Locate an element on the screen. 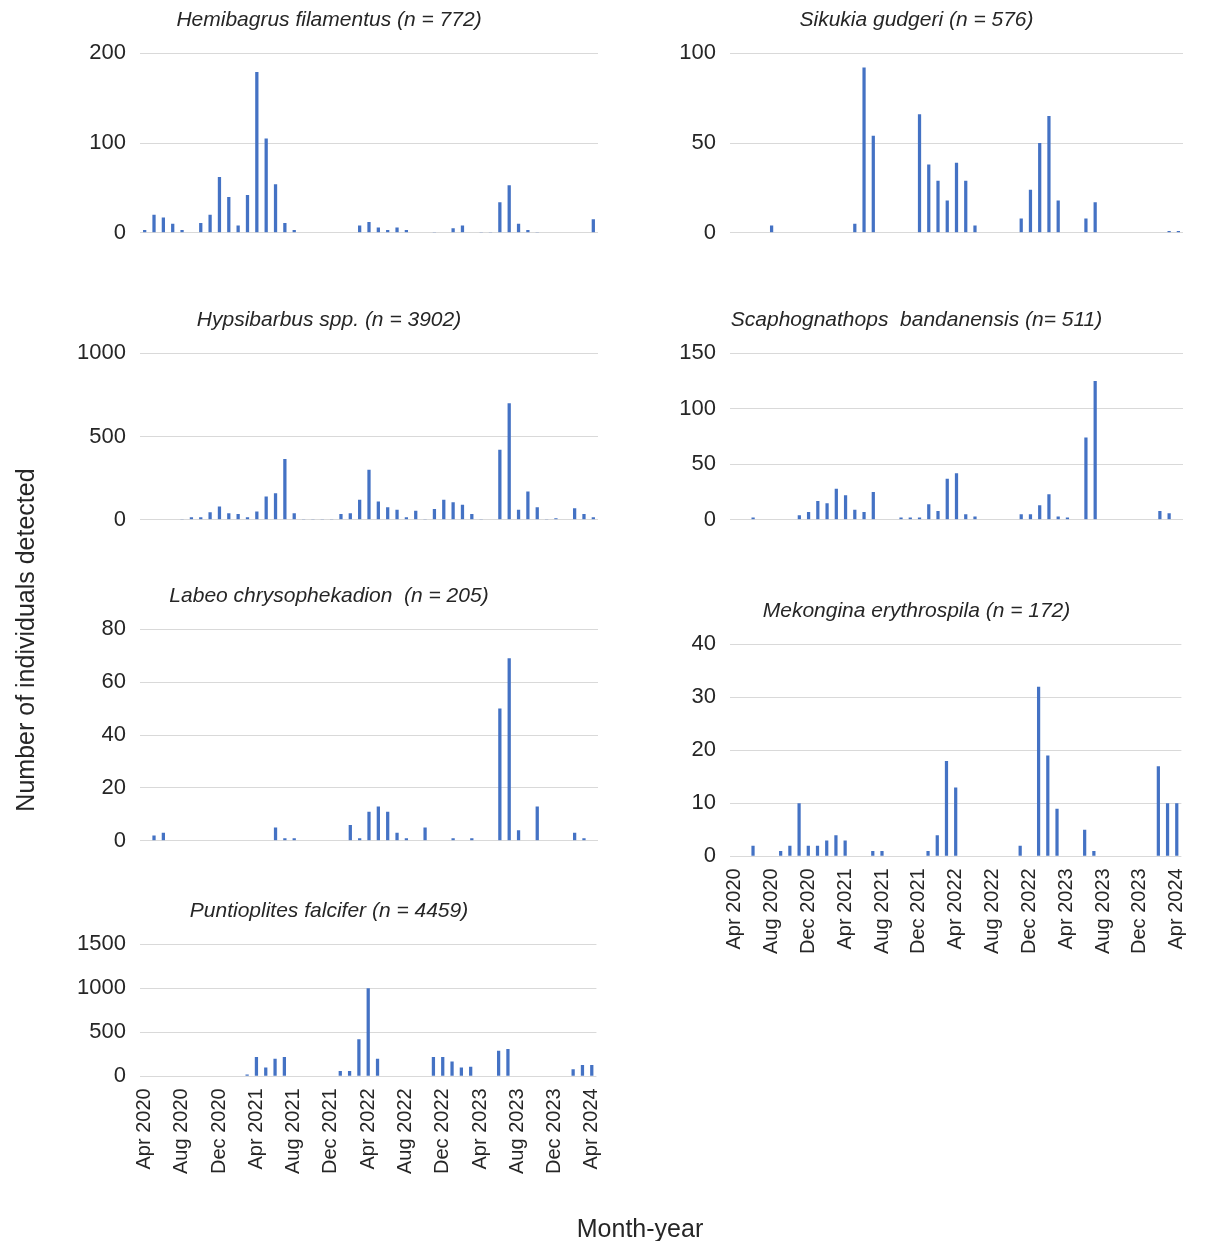 This screenshot has height=1241, width=1216. y-tick-label: 1000 is located at coordinates (101, 987).